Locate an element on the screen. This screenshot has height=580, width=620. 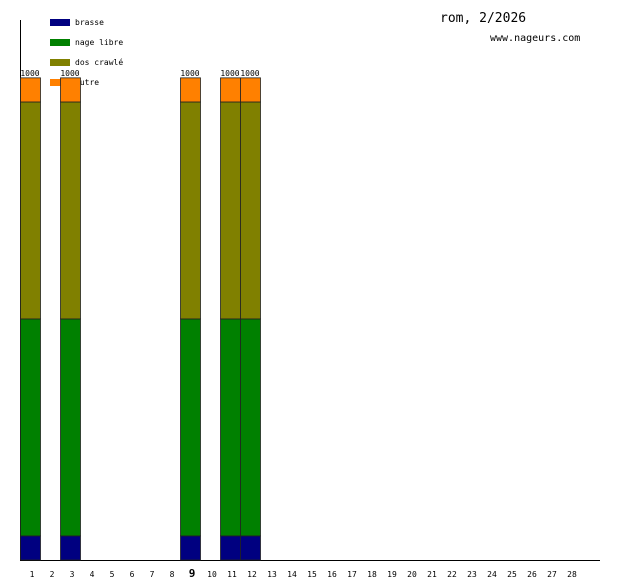
x-tick-label: 12 is located at coordinates (252, 574).